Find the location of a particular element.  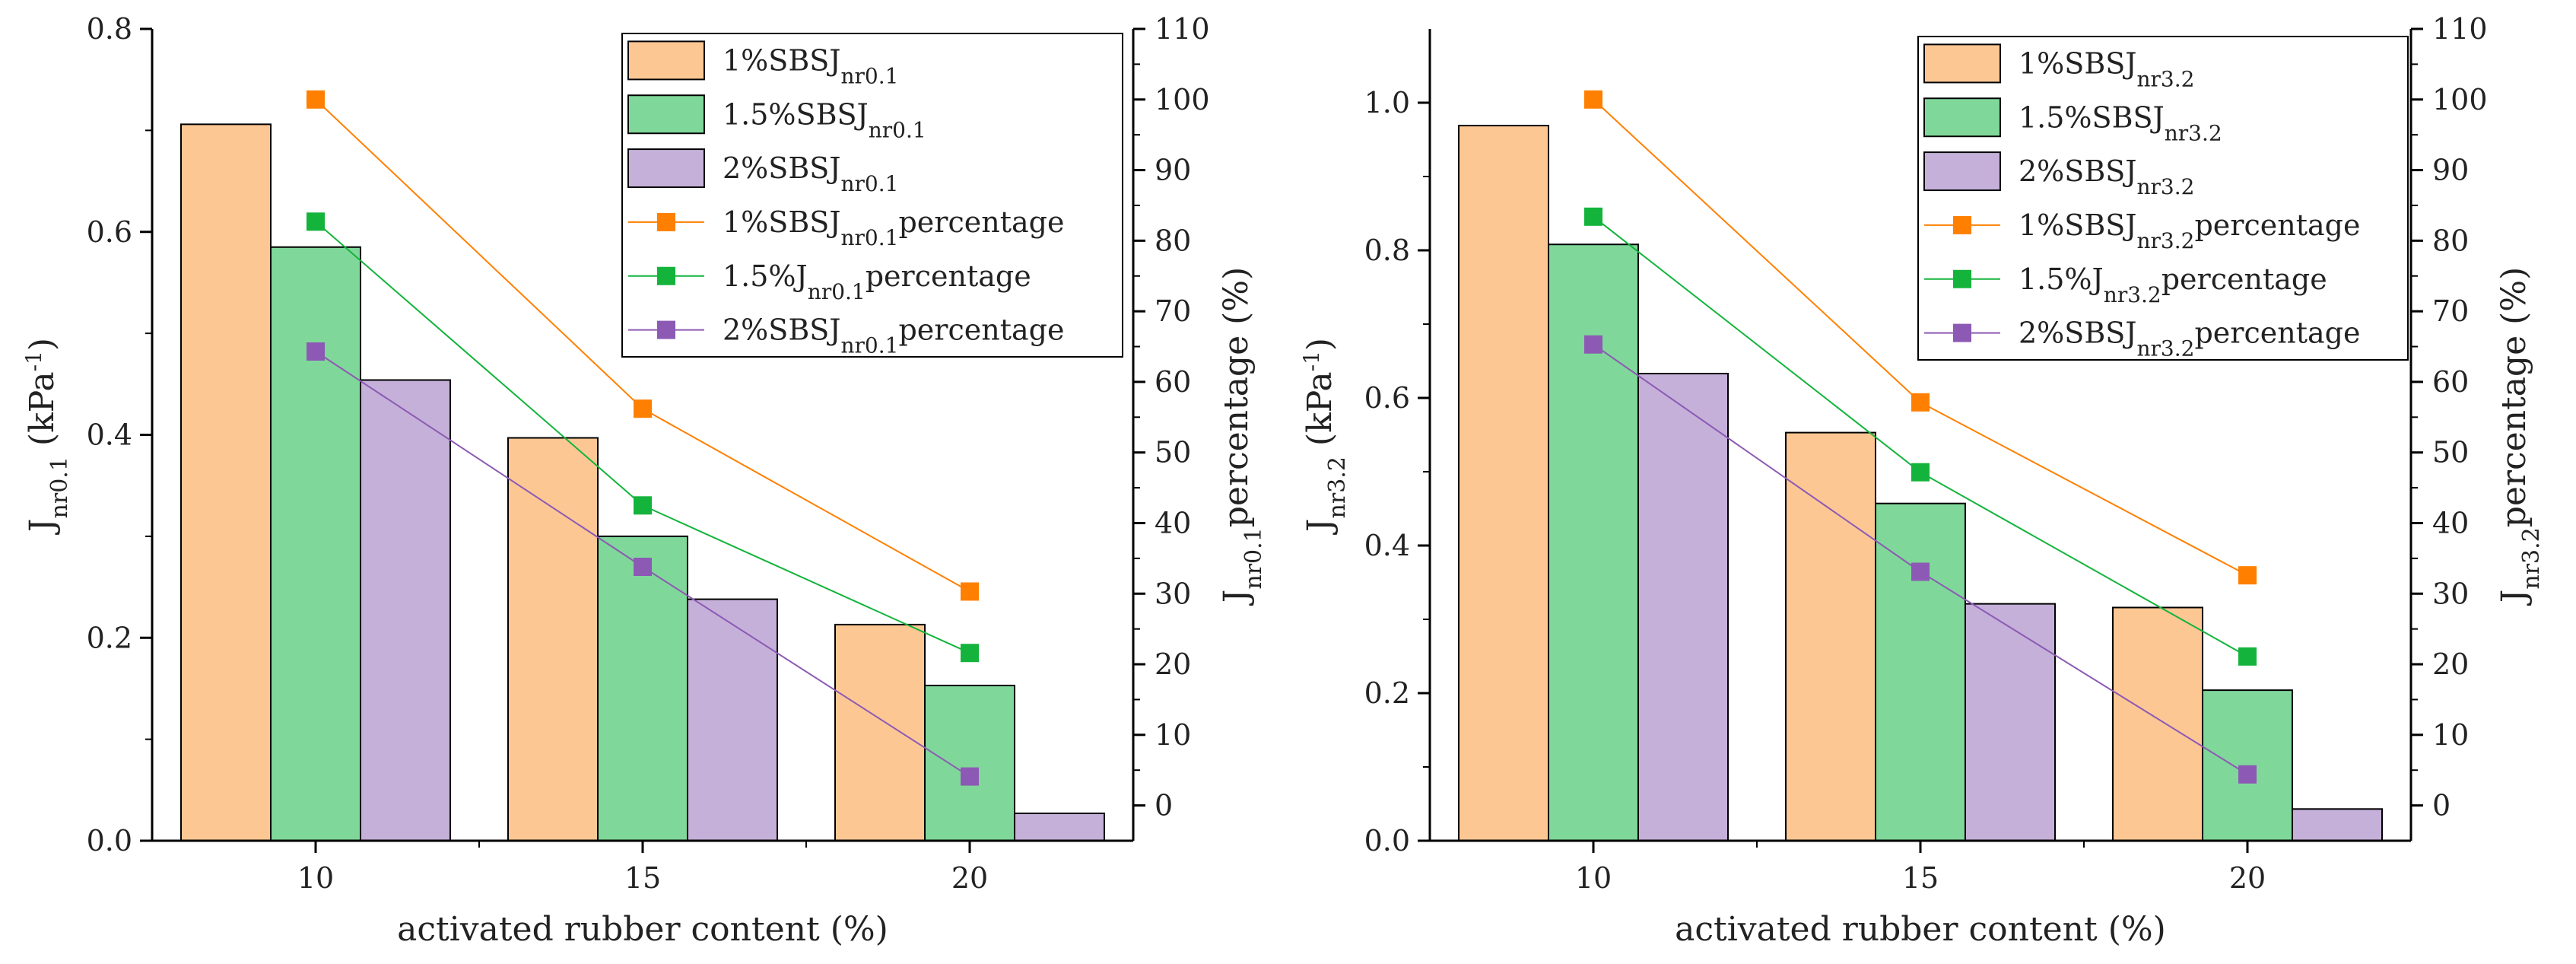

y2-tick-label: 30 is located at coordinates (1173, 593).